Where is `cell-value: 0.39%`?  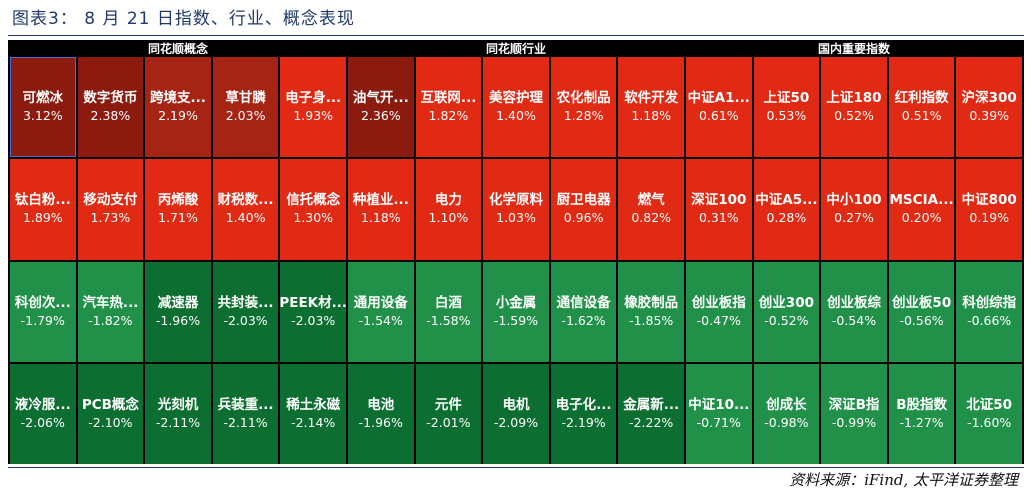
cell-value: 0.39% is located at coordinates (989, 116).